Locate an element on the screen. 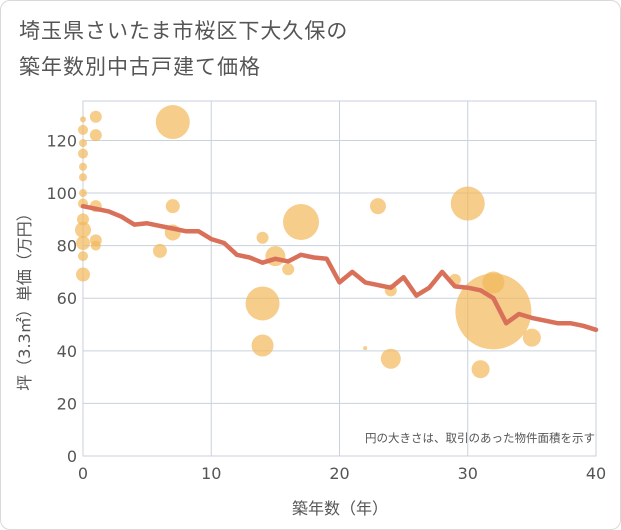 The image size is (621, 530). y-tick-label: 100 is located at coordinates (61, 193).